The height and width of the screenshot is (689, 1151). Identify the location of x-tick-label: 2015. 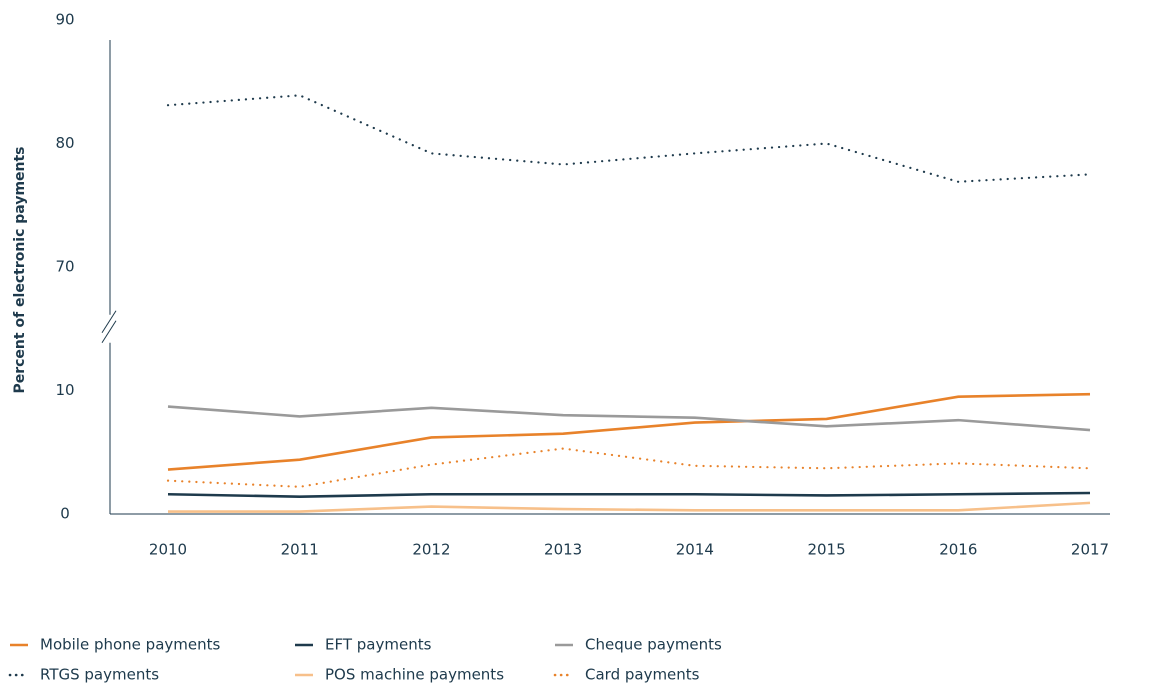
(826, 550).